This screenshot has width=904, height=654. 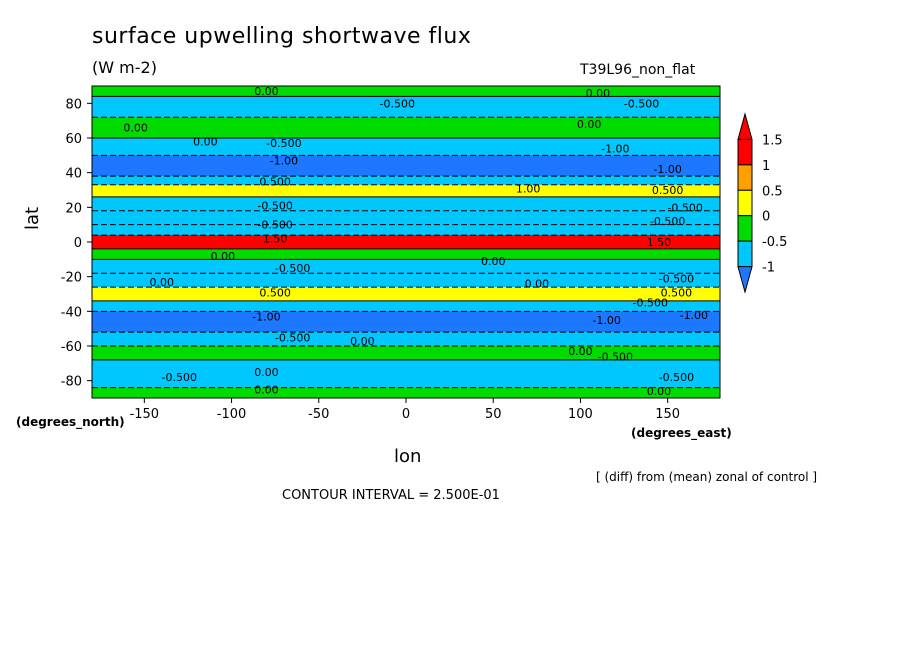 I want to click on colorbar-extend-low, so click(x=745, y=280).